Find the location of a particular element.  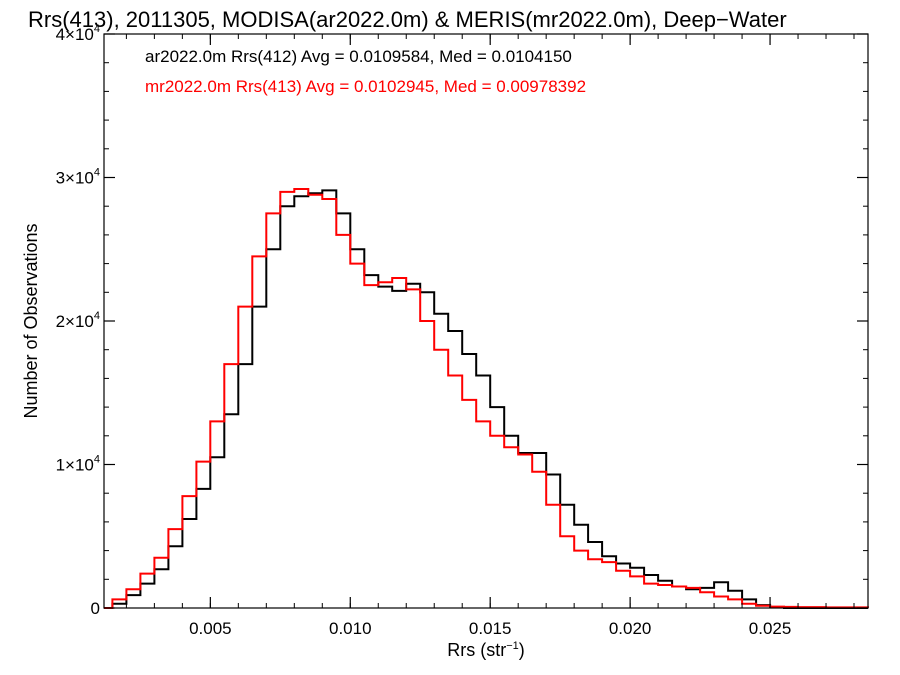

x-tick-label: 0.015 is located at coordinates (490, 628).